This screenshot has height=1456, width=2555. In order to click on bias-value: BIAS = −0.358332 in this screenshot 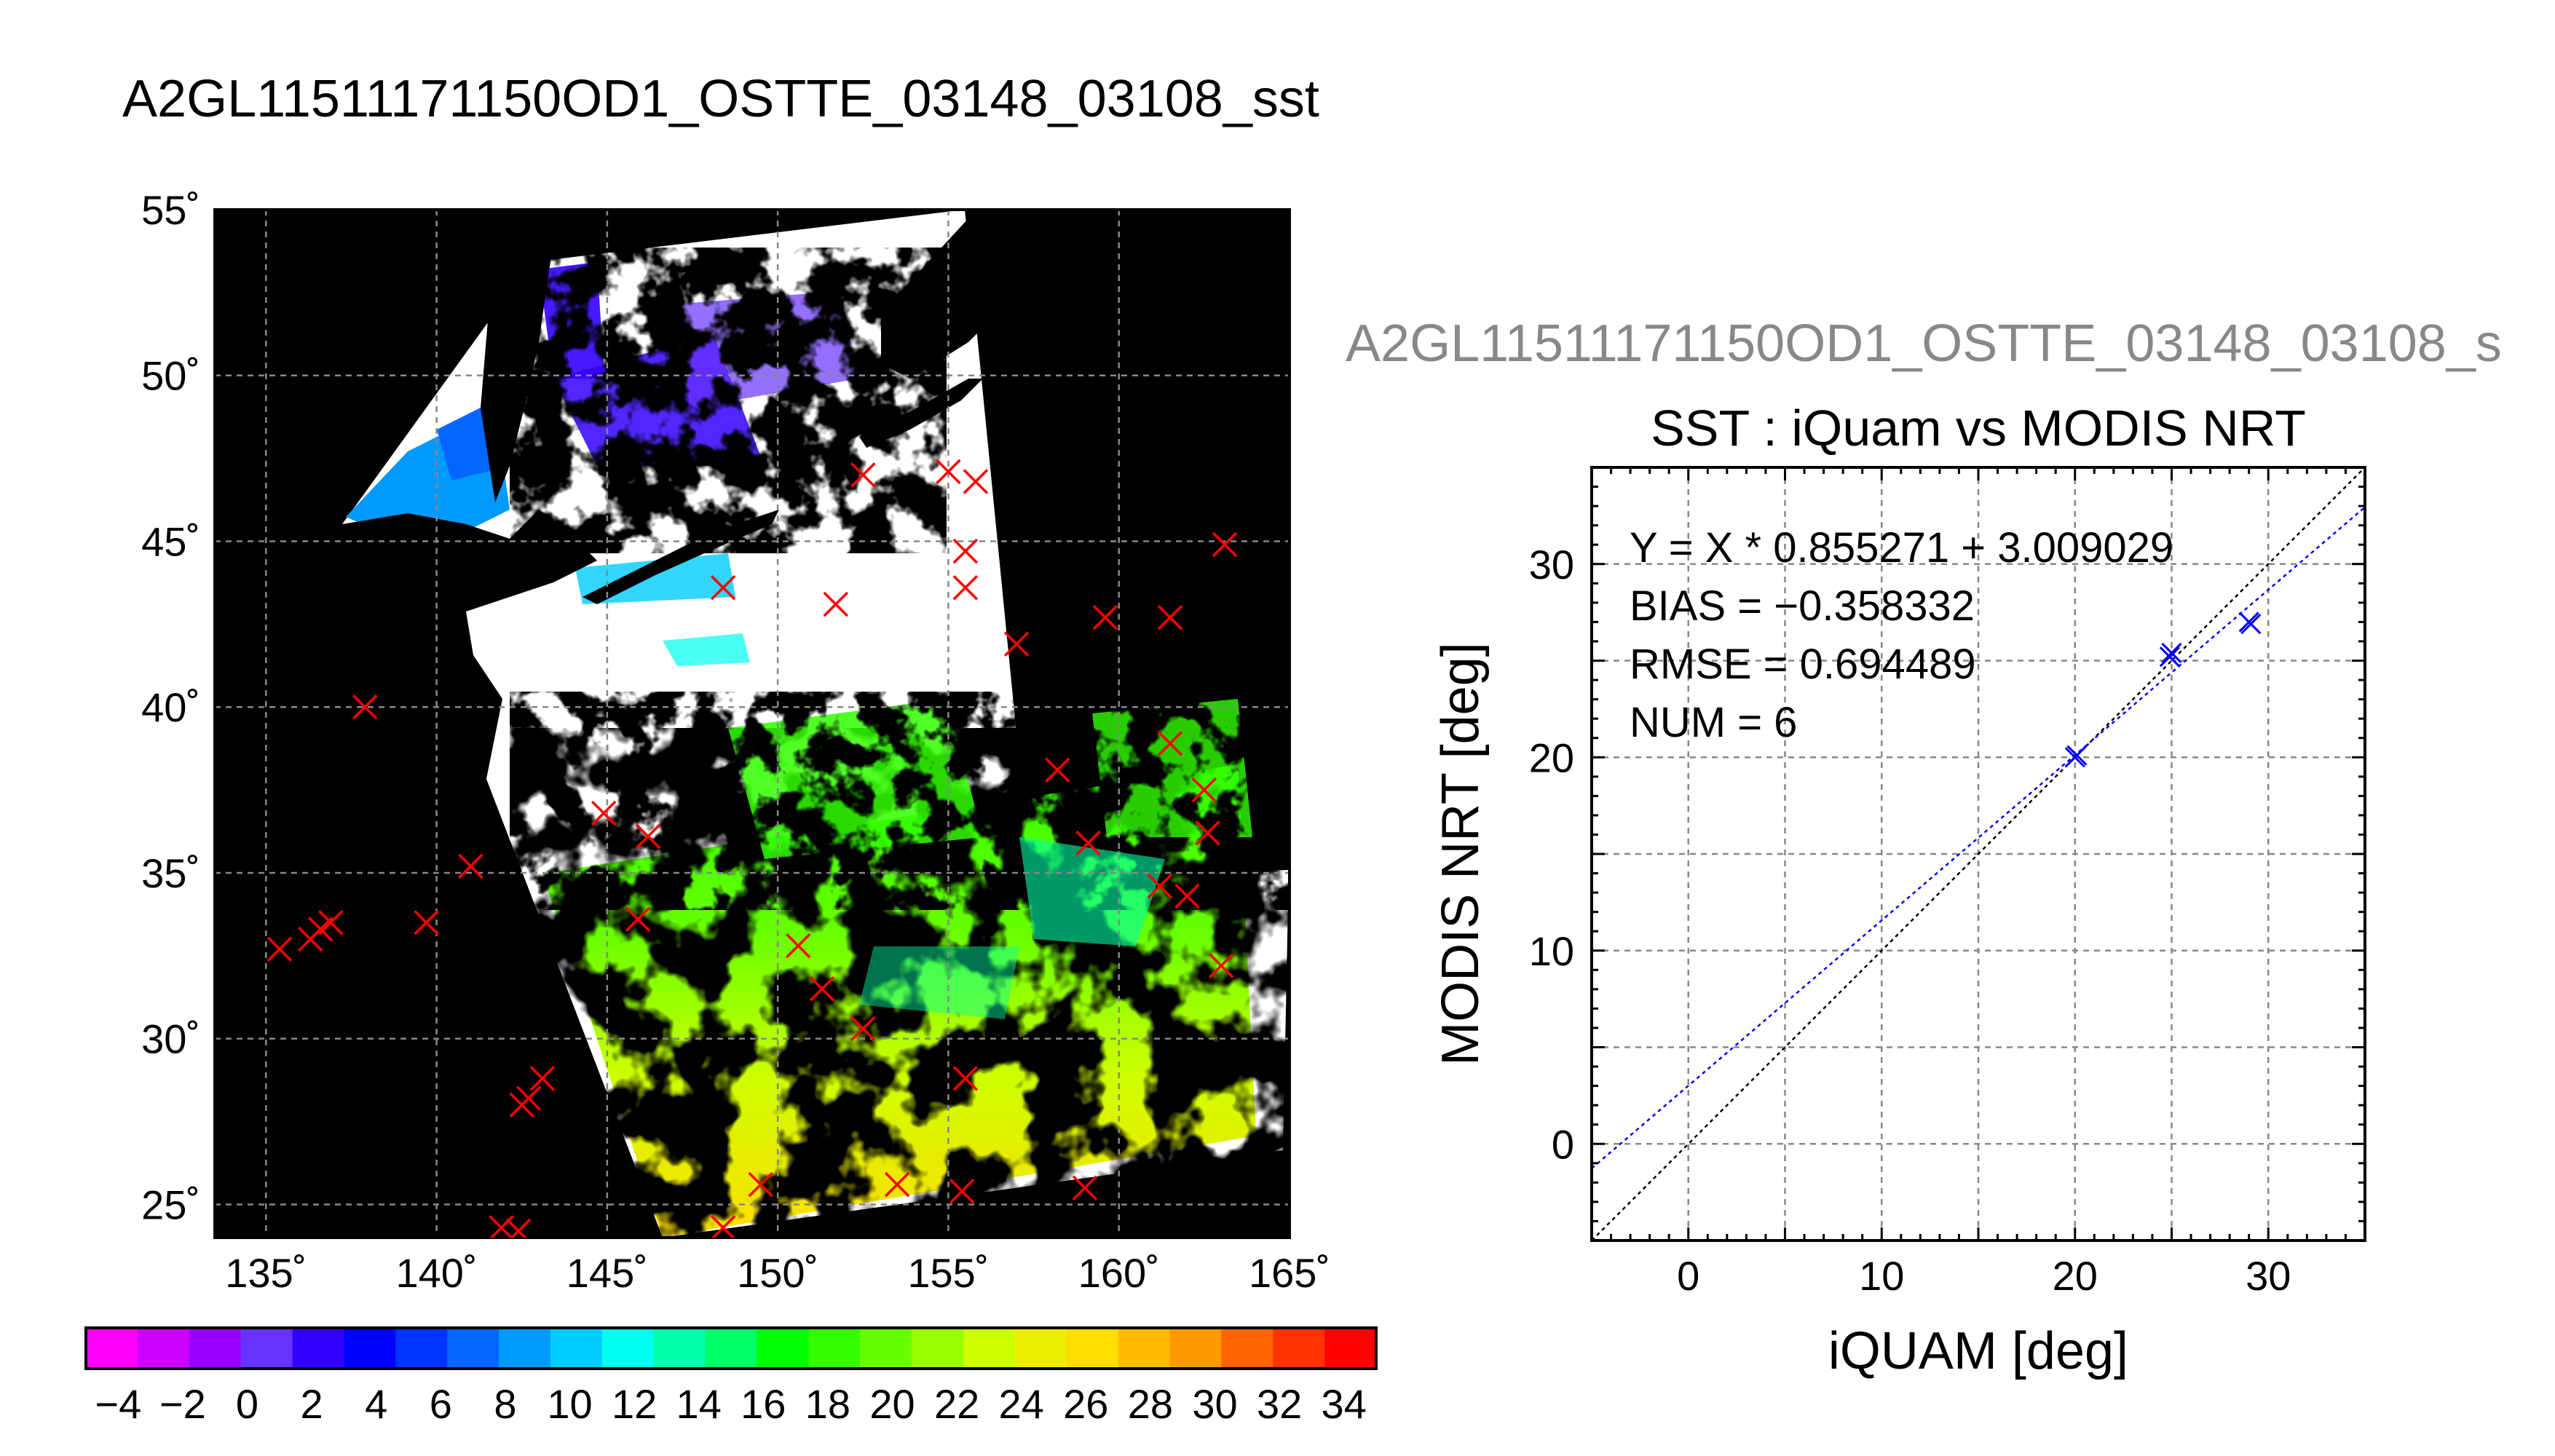, I will do `click(1802, 606)`.